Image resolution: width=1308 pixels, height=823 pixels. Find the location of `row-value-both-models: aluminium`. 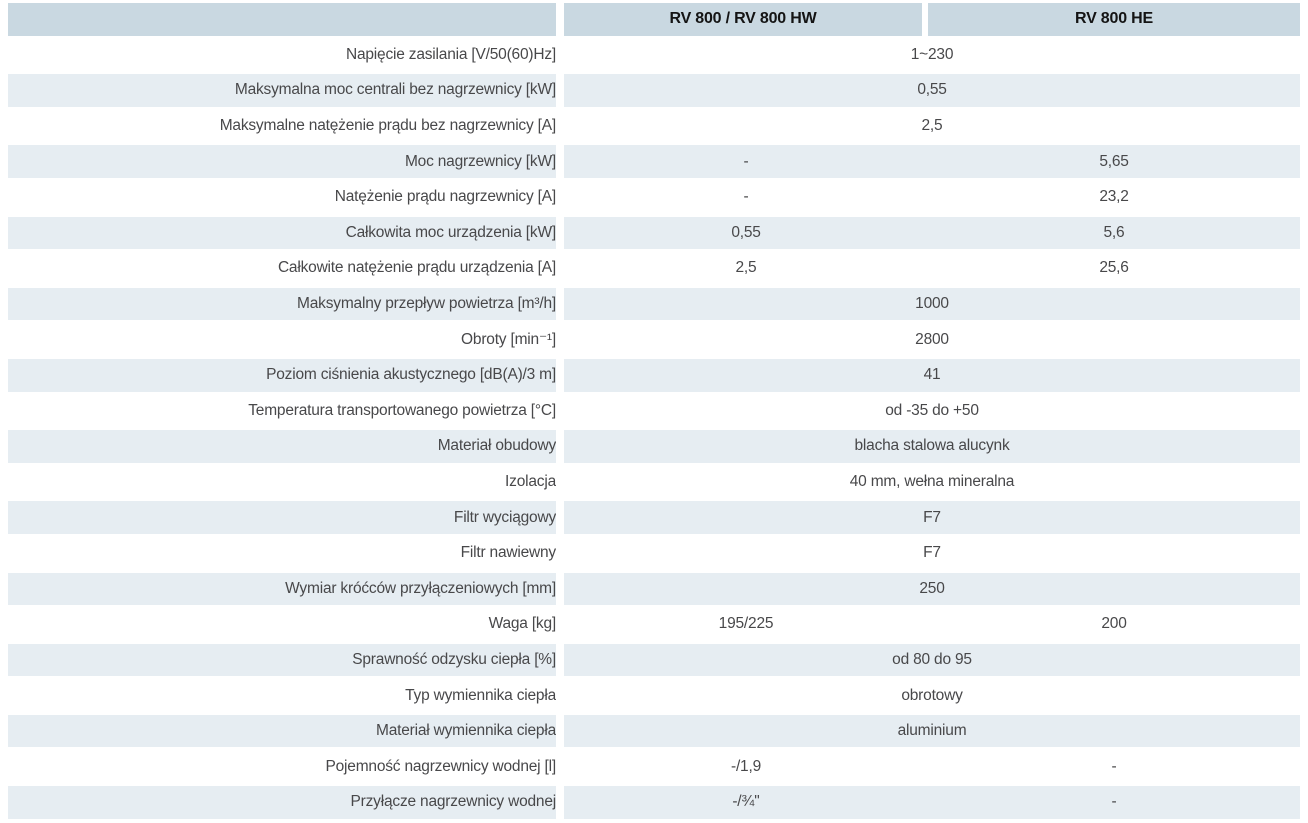

row-value-both-models: aluminium is located at coordinates (932, 731).